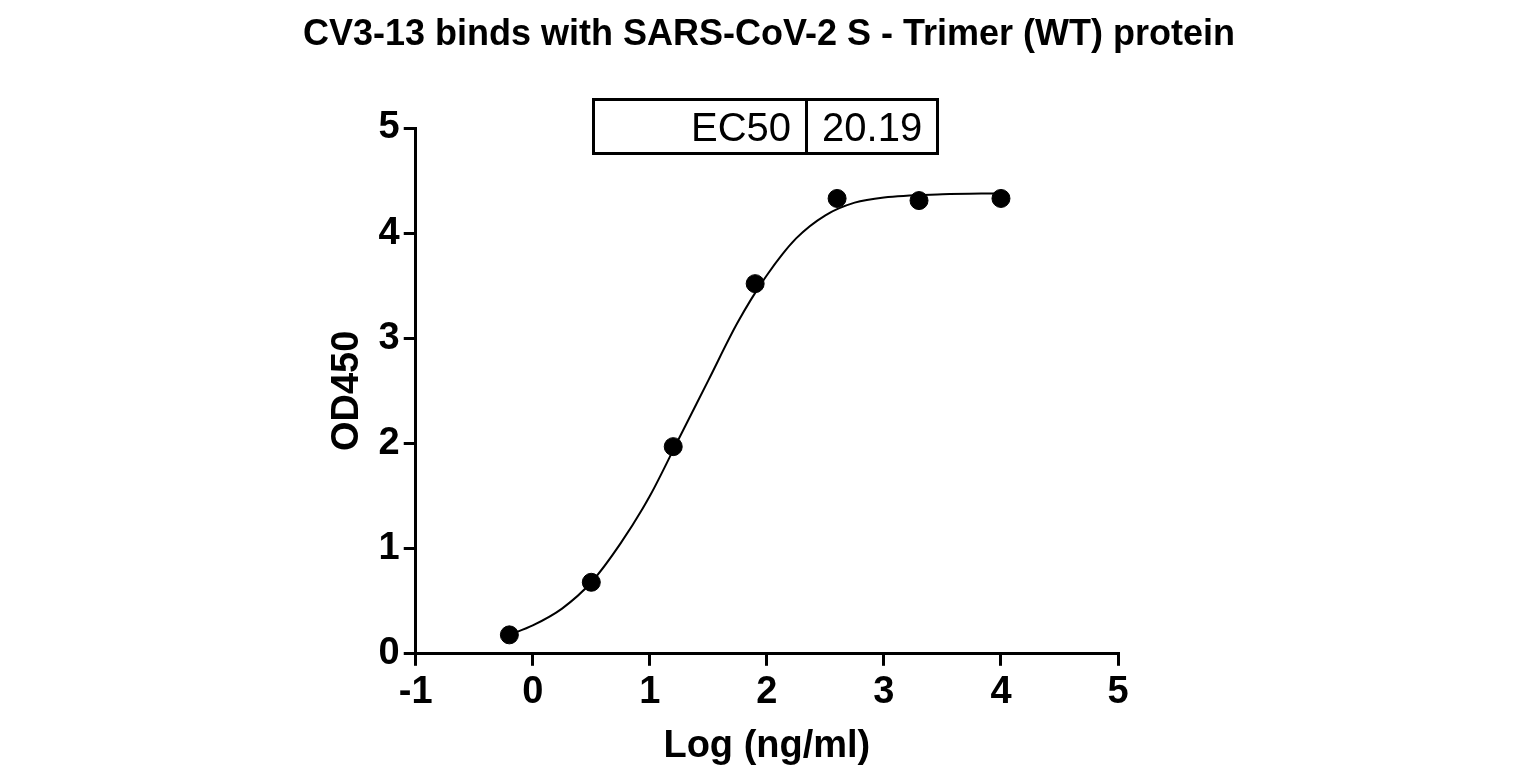 This screenshot has height=783, width=1538. What do you see at coordinates (533, 690) in the screenshot?
I see `x-tick-label: 0` at bounding box center [533, 690].